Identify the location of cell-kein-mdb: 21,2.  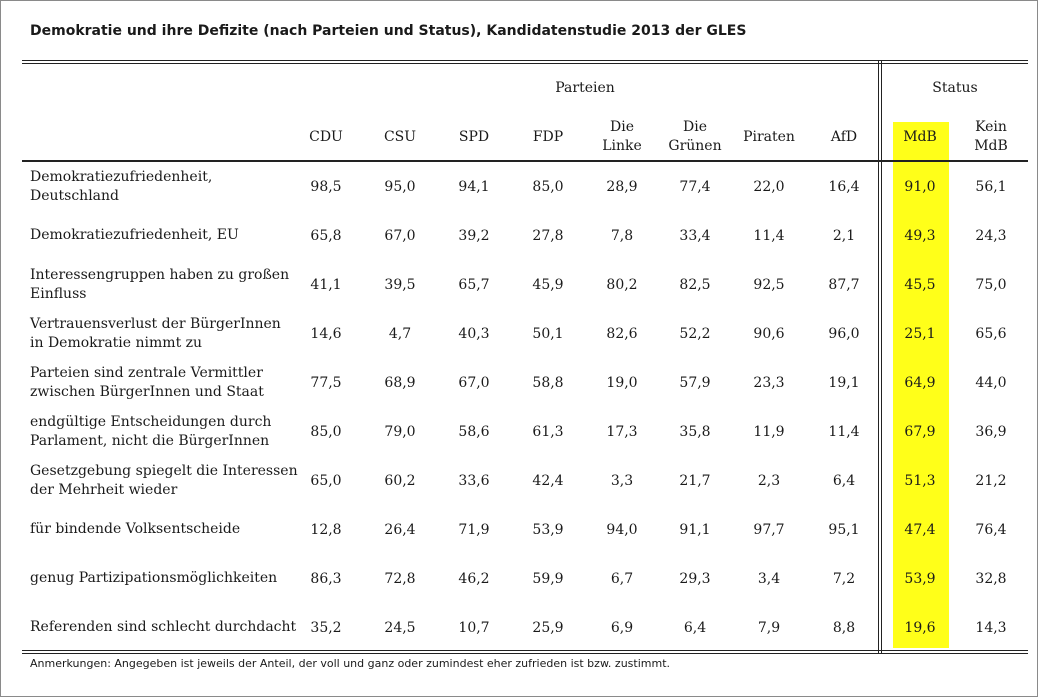
(991, 480).